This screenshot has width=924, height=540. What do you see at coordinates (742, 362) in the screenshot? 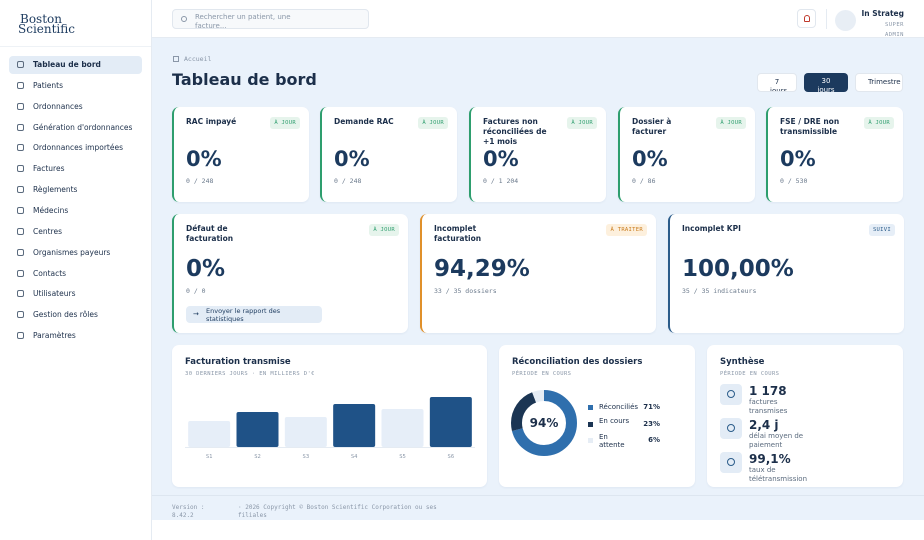
I see `synthesis-title: Synthèse` at bounding box center [742, 362].